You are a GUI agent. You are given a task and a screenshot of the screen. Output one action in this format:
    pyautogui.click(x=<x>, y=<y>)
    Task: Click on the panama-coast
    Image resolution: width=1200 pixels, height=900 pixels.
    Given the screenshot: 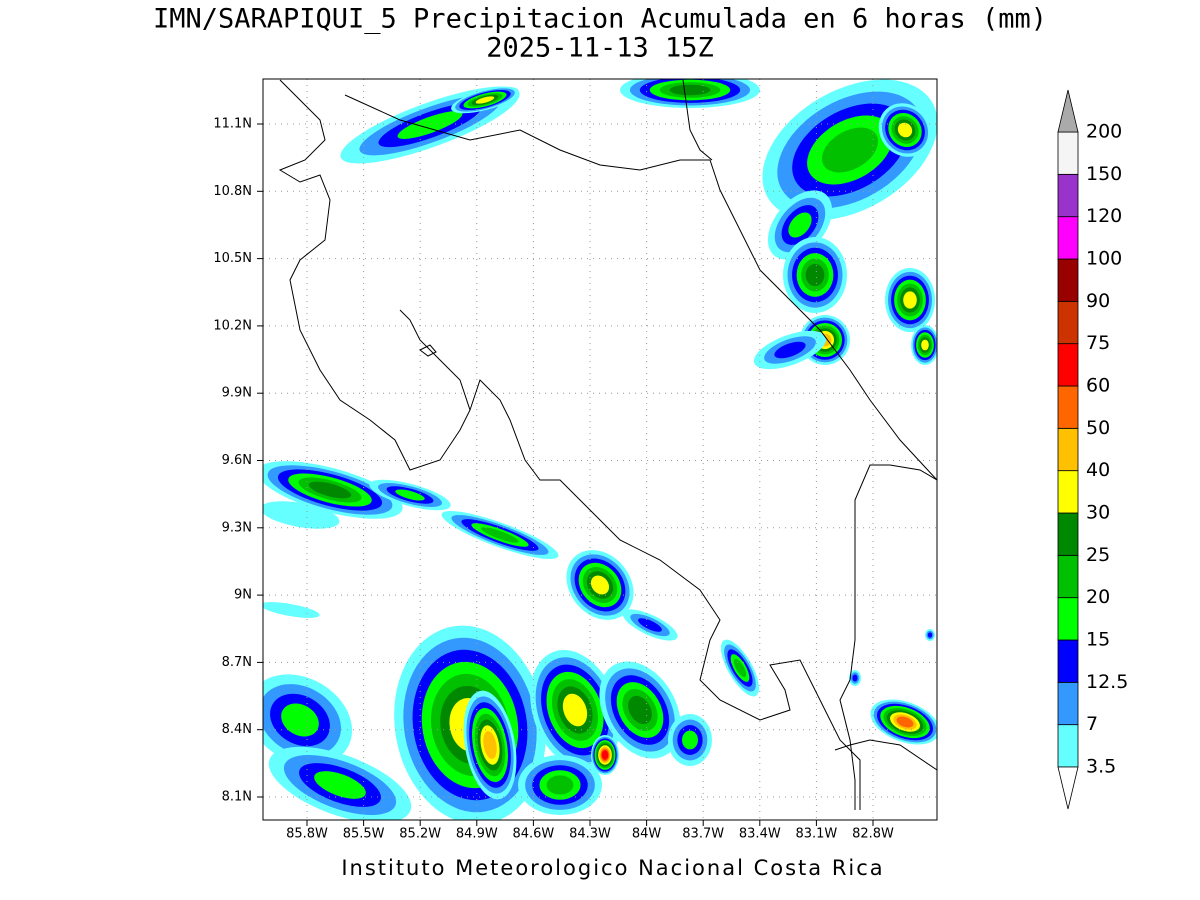 What is the action you would take?
    pyautogui.click(x=885, y=755)
    